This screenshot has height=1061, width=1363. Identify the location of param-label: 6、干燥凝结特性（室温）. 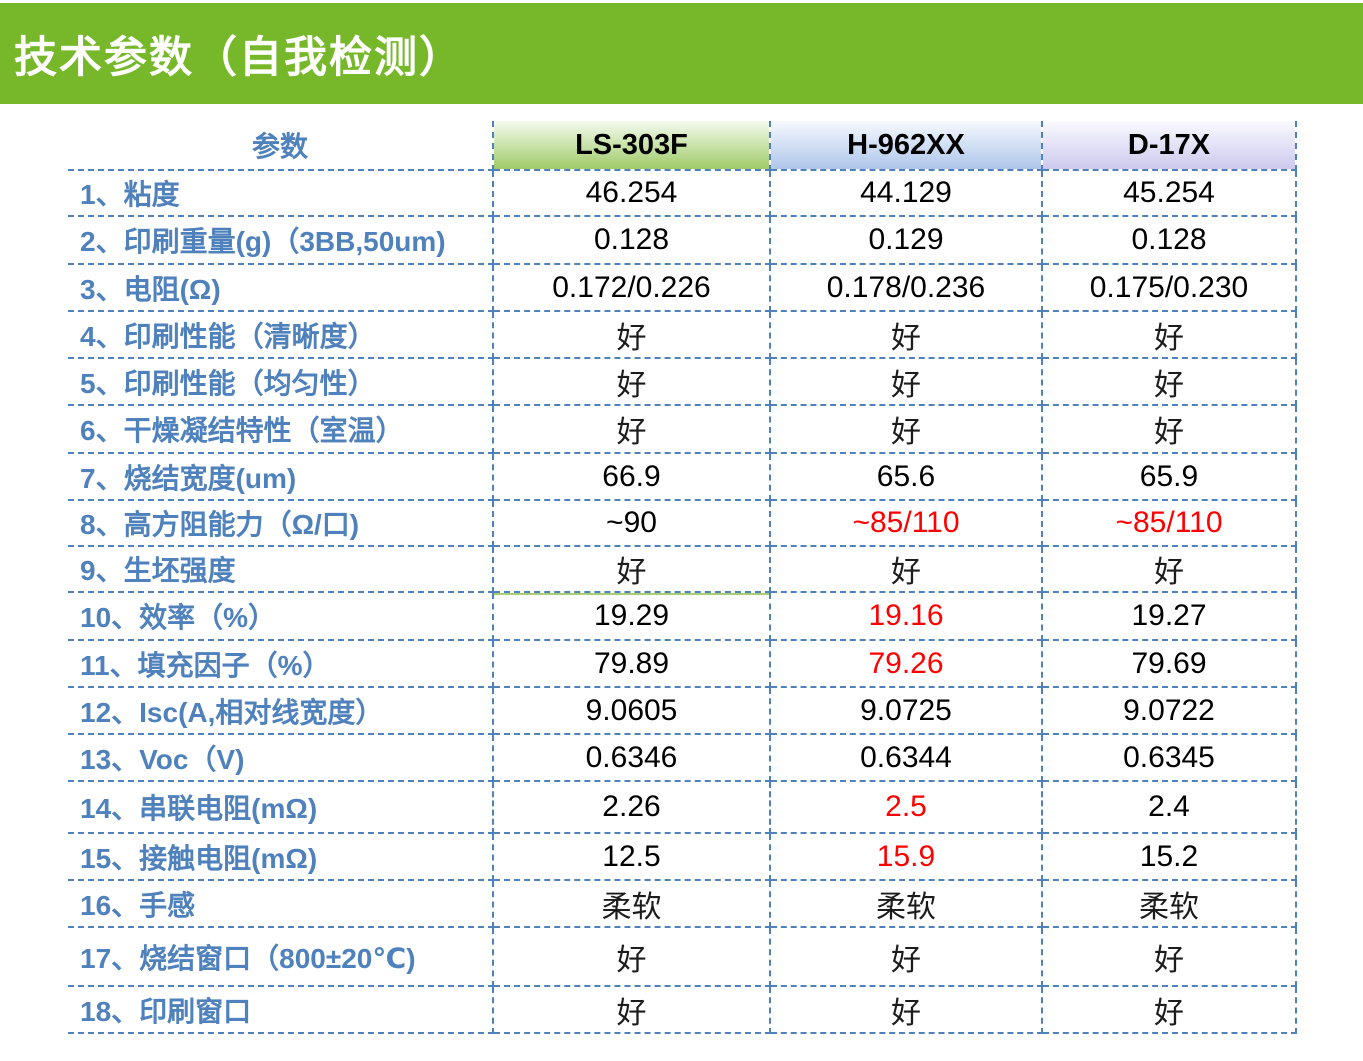
(281, 429).